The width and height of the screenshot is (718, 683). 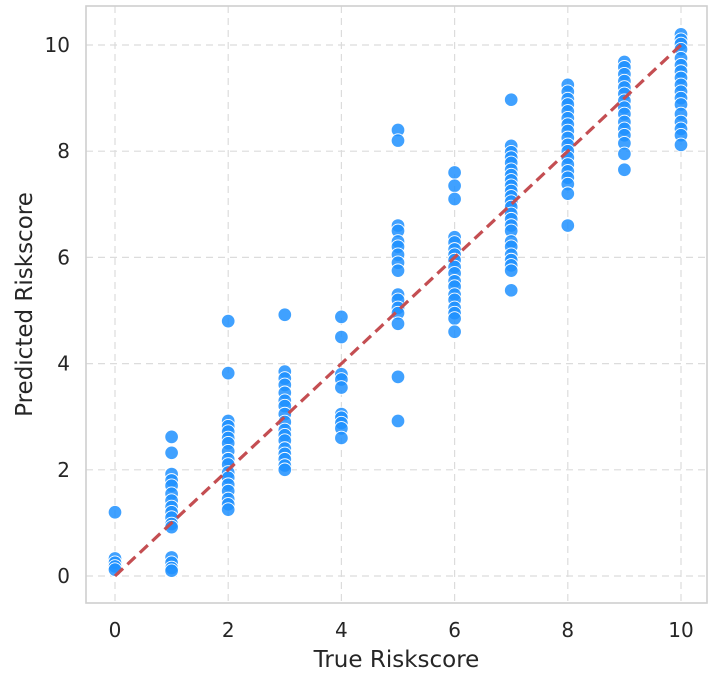 What do you see at coordinates (396, 660) in the screenshot?
I see `x-axis-title: True Riskscore` at bounding box center [396, 660].